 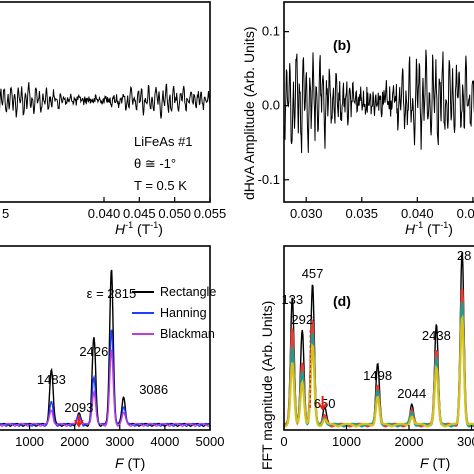 I want to click on temperature-label: T = 0.5 K, so click(x=160, y=185).